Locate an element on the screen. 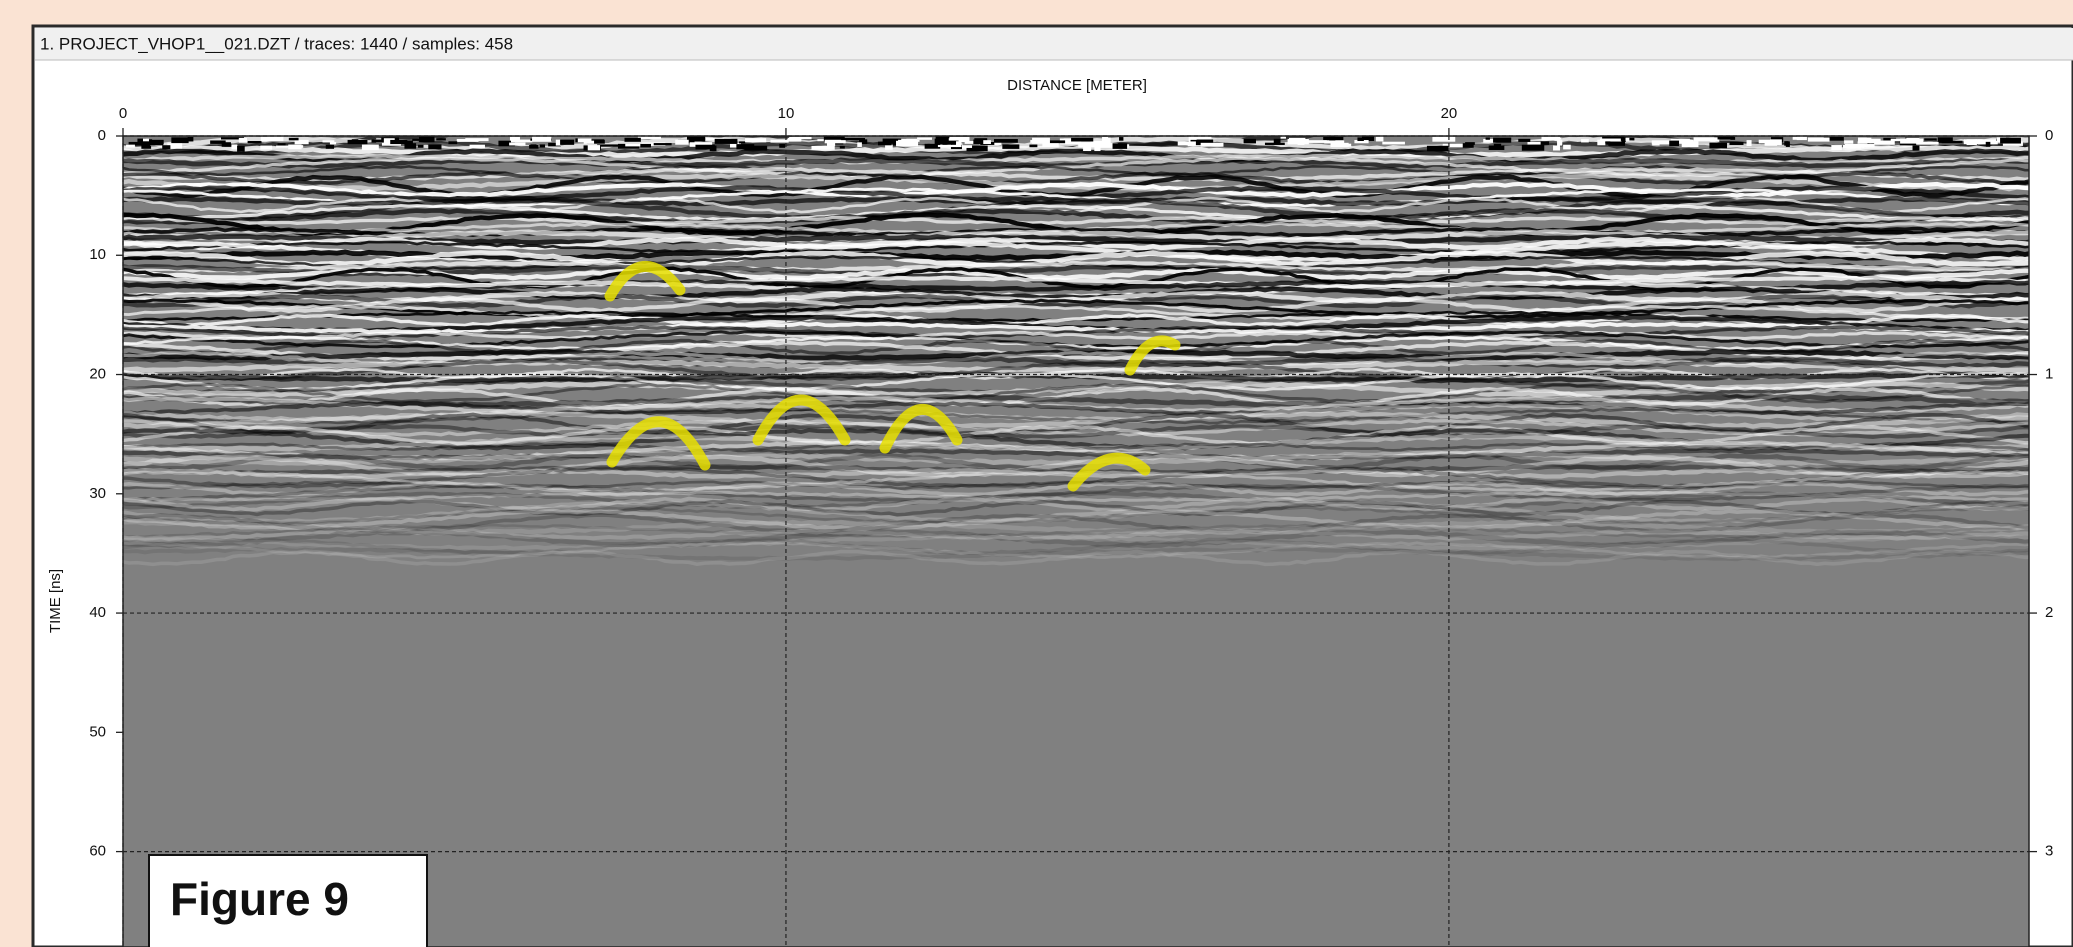 This screenshot has height=947, width=2073. y-tick-label: 30 is located at coordinates (97, 493).